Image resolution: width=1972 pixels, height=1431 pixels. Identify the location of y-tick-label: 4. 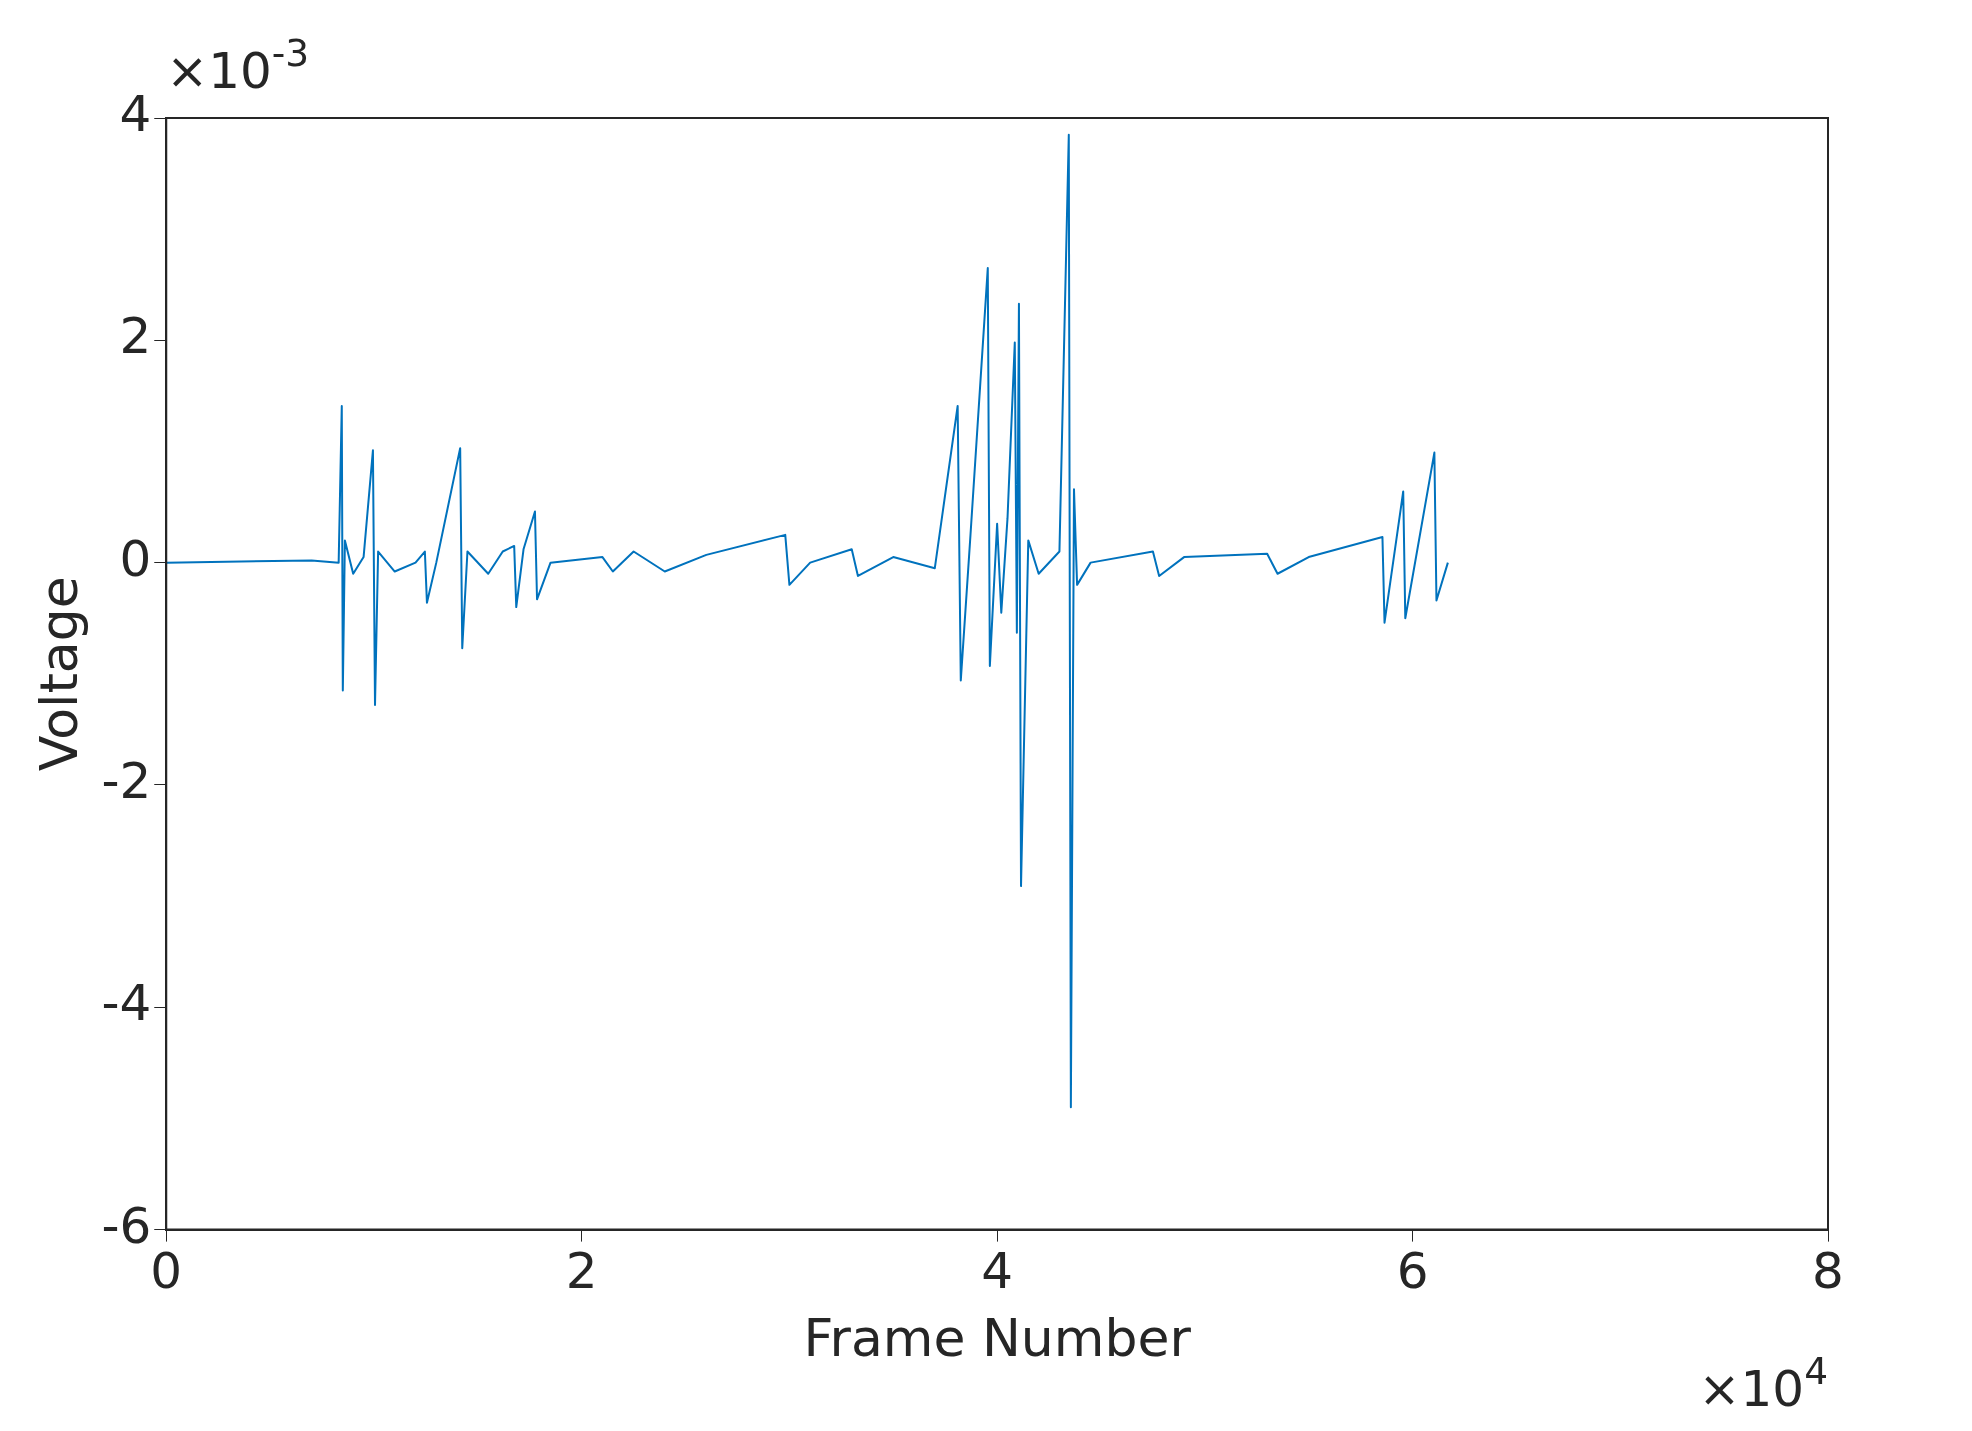
(135, 113).